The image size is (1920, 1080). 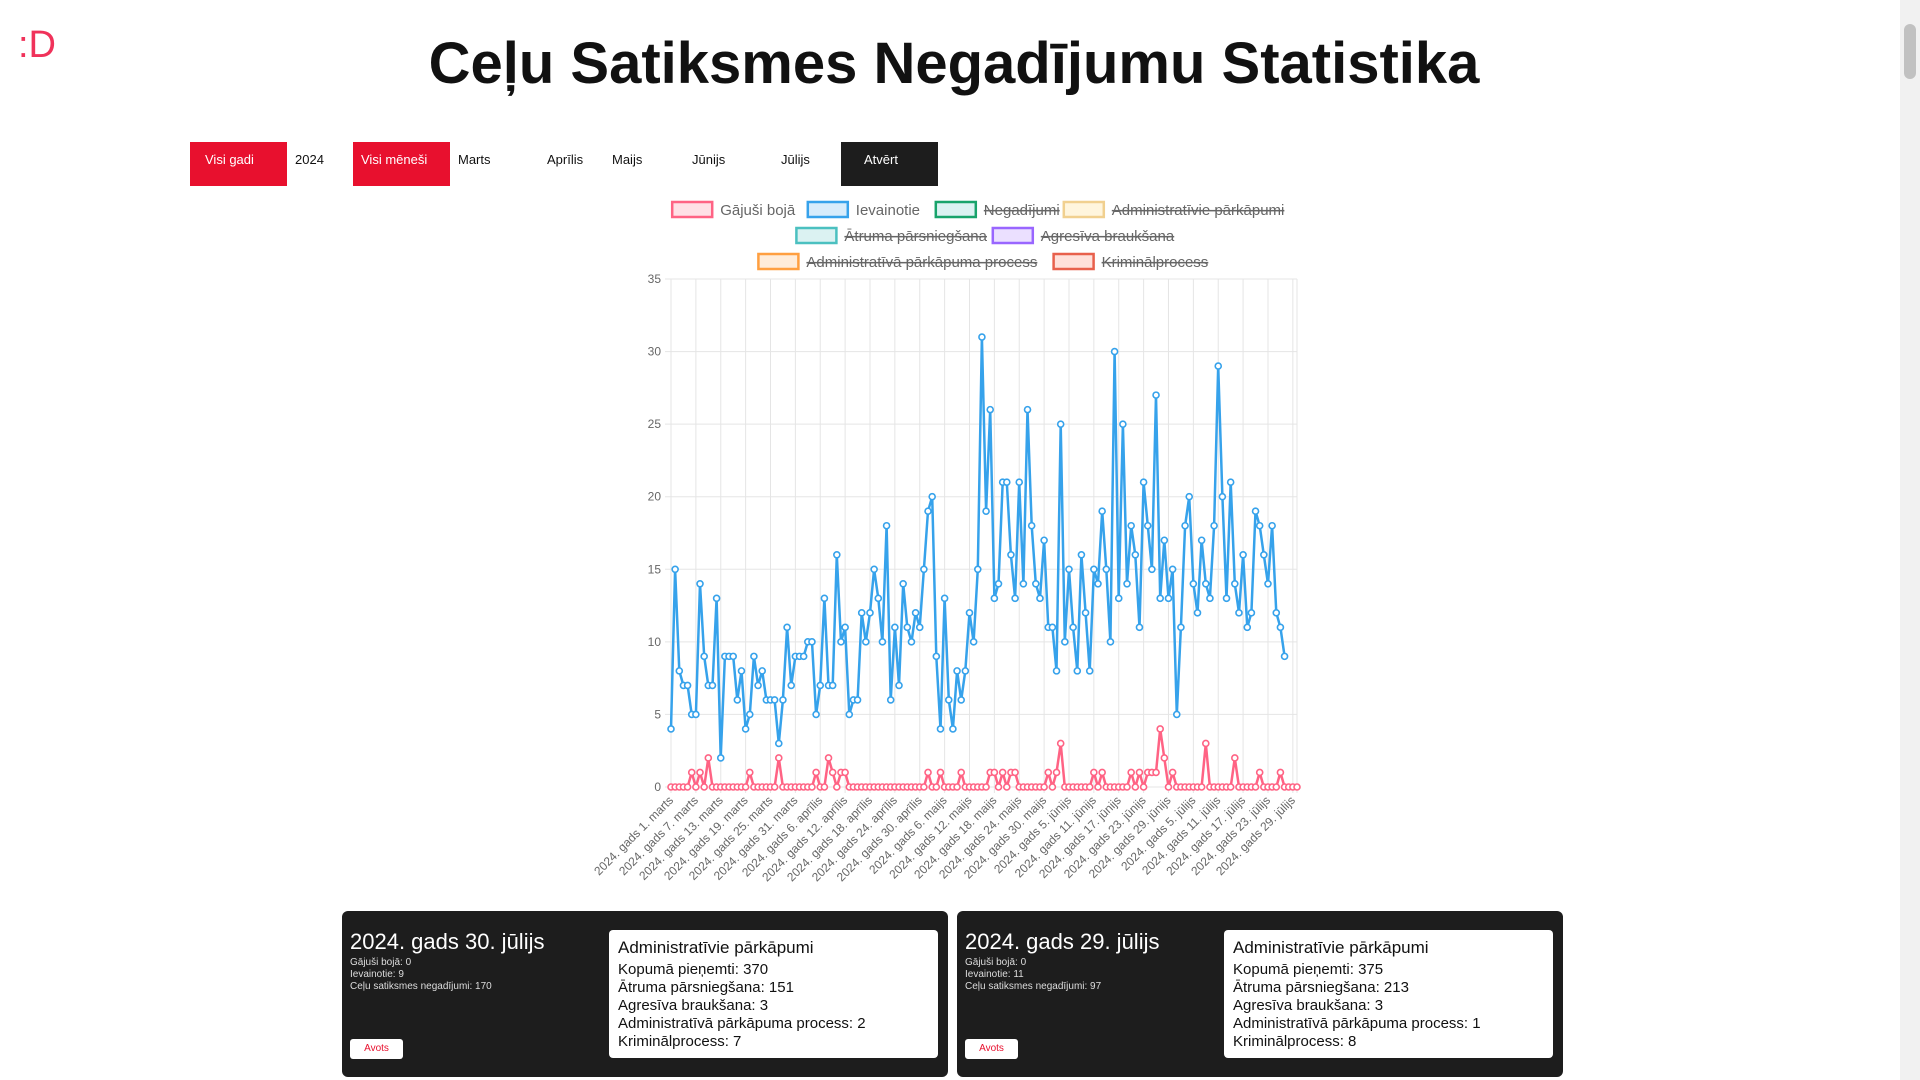 What do you see at coordinates (377, 974) in the screenshot?
I see `card-injured: Ievainotie: 9` at bounding box center [377, 974].